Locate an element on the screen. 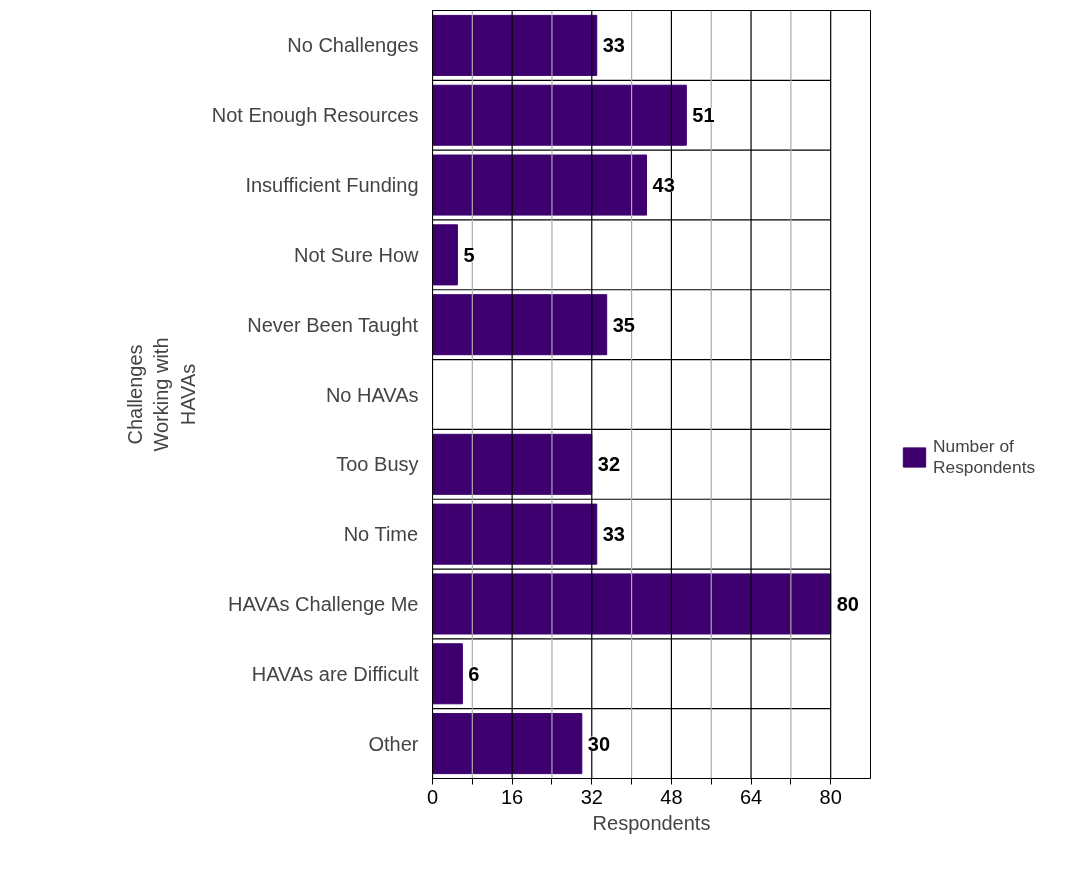  x-tick-label: 16 is located at coordinates (512, 796).